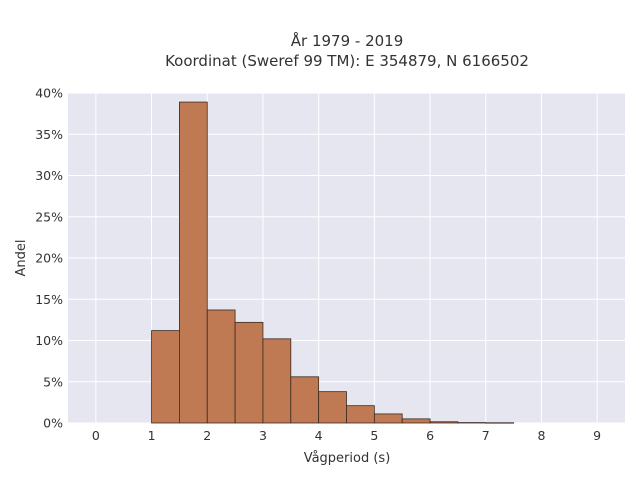 The image size is (640, 480). I want to click on y-tick-label: 40%, so click(49, 93).